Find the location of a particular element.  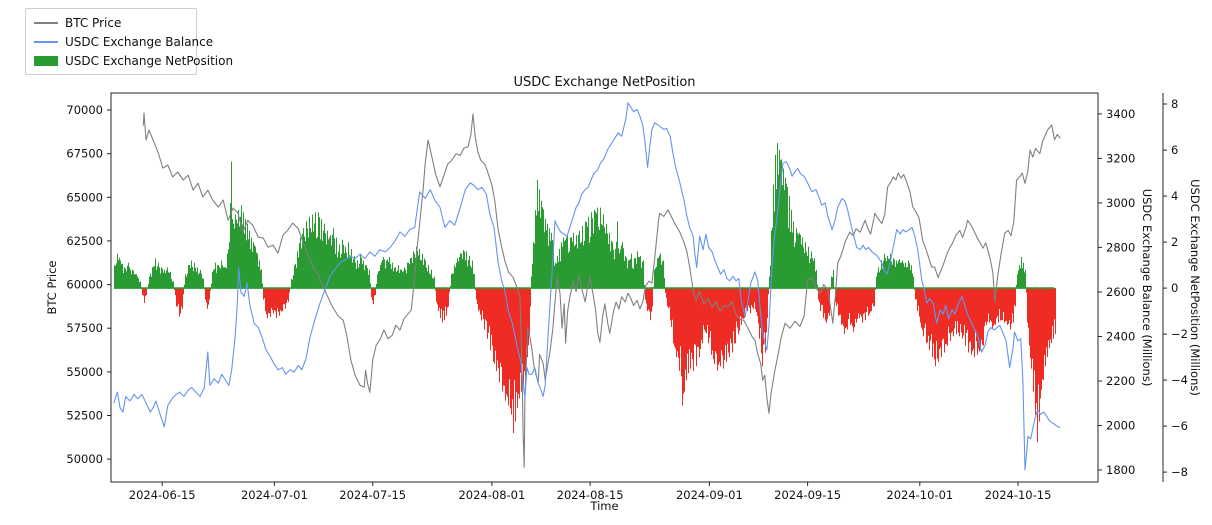

svg-text: 52500 is located at coordinates (84, 415).